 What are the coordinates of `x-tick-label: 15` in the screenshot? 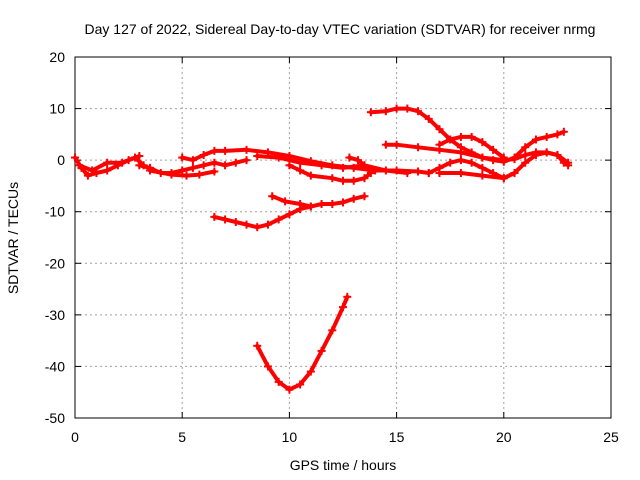 It's located at (397, 437).